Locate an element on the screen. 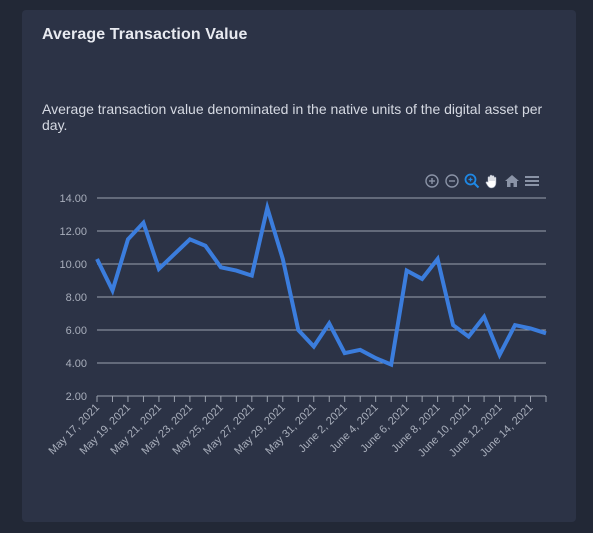  zoom-in-icon is located at coordinates (432, 181).